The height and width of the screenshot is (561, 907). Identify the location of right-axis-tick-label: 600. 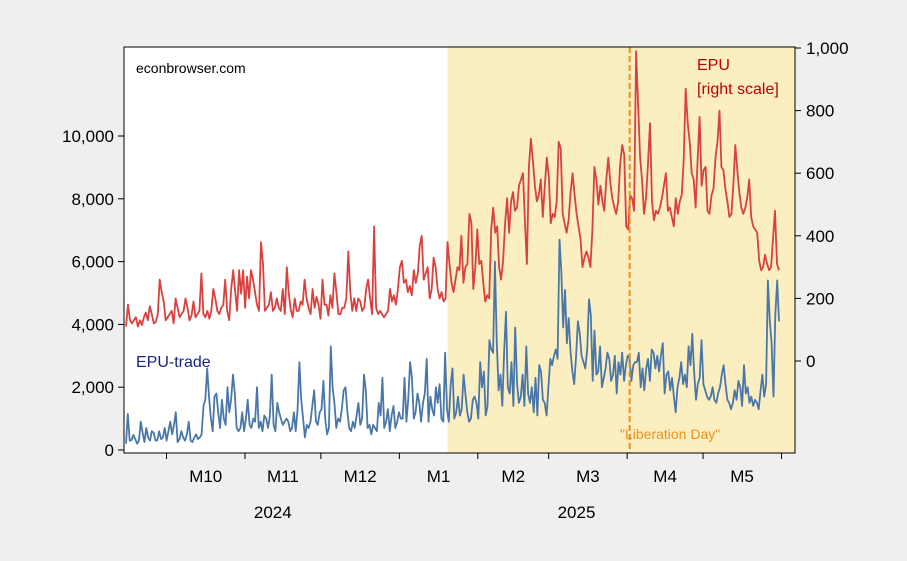
(820, 173).